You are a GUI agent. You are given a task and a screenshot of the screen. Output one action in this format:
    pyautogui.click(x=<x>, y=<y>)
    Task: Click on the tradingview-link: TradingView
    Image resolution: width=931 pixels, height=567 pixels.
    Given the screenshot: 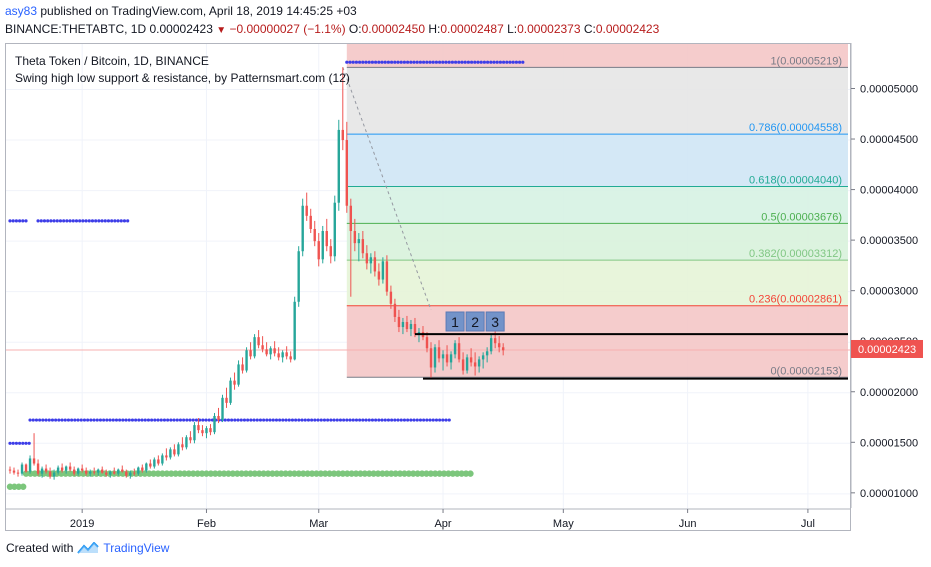 What is the action you would take?
    pyautogui.click(x=136, y=548)
    